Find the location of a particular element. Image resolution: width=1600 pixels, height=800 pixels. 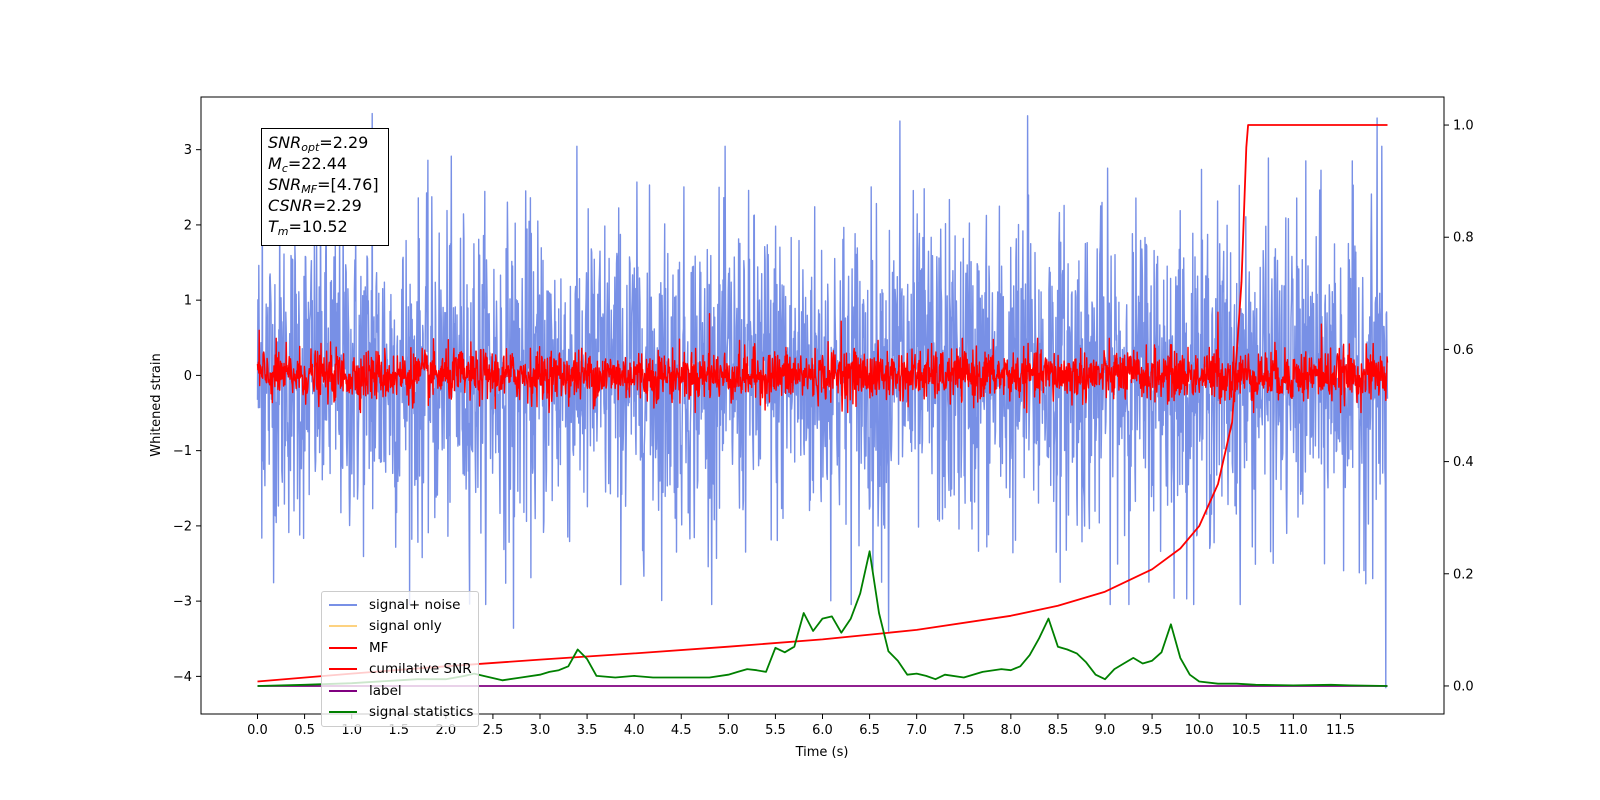

x-tick-label: 4.5 is located at coordinates (681, 730).